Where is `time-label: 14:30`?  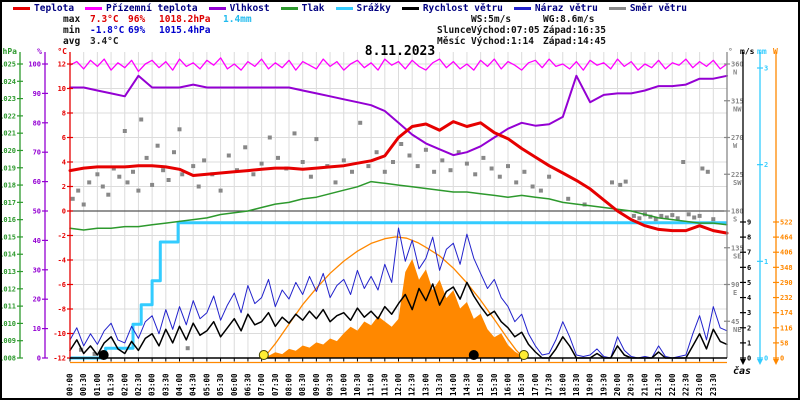 time-label: 14:30 is located at coordinates (466, 384).